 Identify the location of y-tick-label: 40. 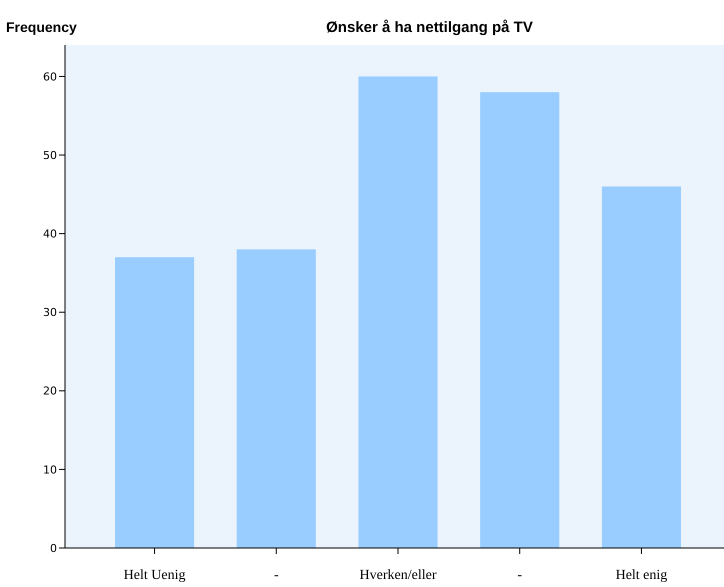
(50, 233).